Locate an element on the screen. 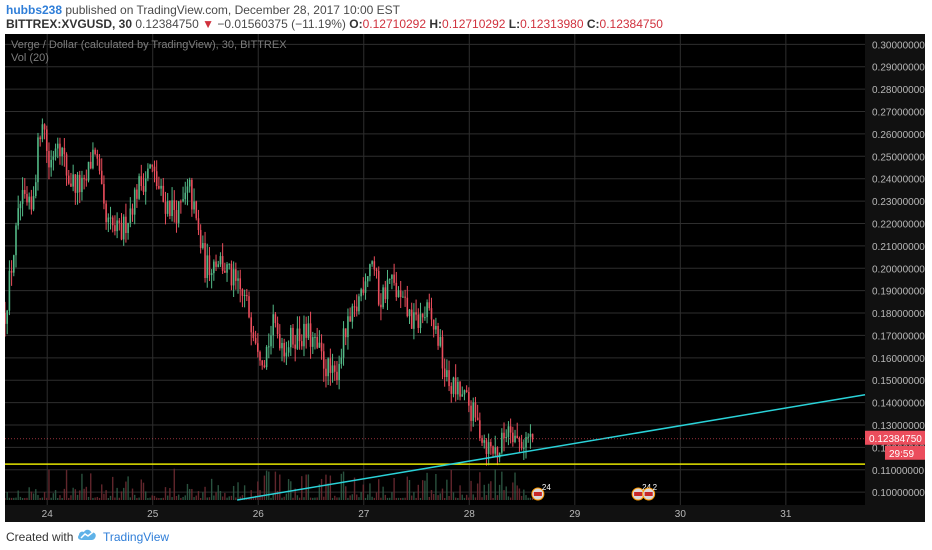 The height and width of the screenshot is (550, 932). last-price: 0.12384750 is located at coordinates (167, 24).